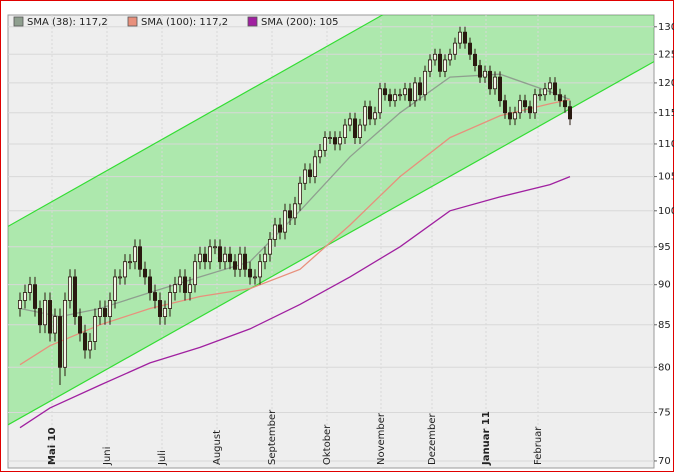  I want to click on x-tick-label: Oktober, so click(327, 444).